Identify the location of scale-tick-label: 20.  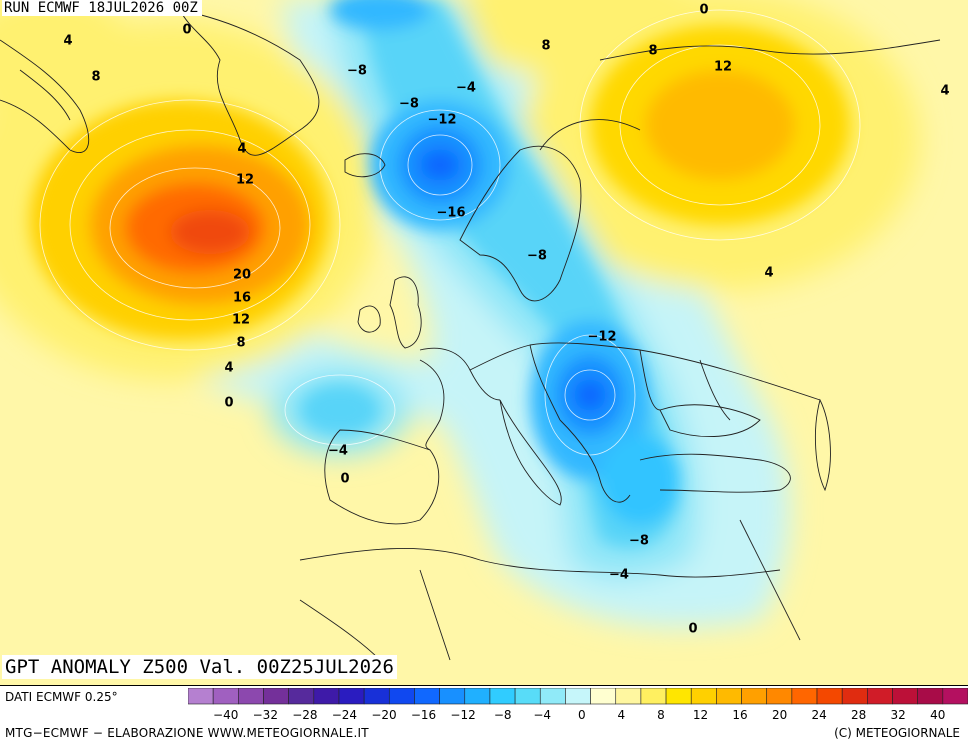
(779, 715).